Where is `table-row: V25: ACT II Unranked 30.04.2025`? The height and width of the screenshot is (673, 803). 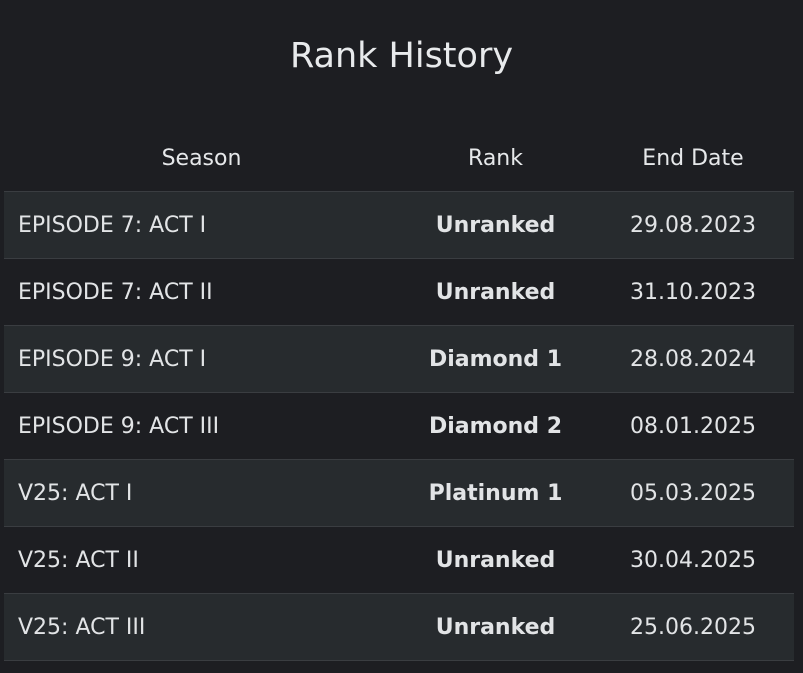
table-row: V25: ACT II Unranked 30.04.2025 is located at coordinates (399, 560).